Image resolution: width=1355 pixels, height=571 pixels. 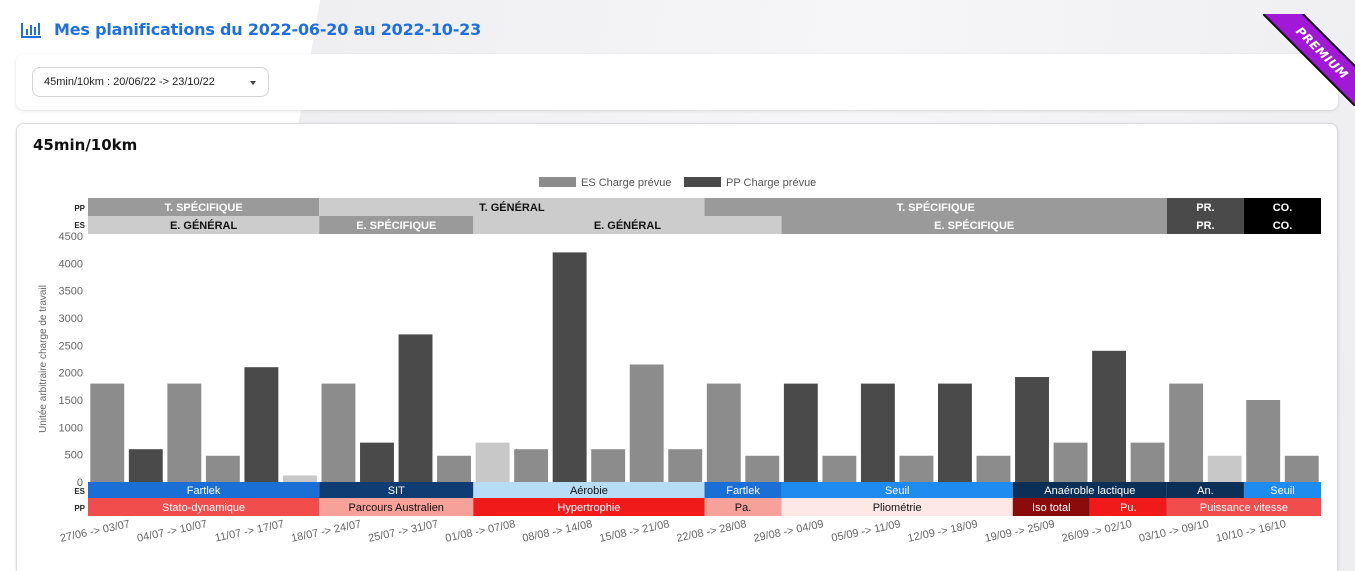 I want to click on x-tick-label: 15/08 -> 21/08, so click(x=634, y=531).